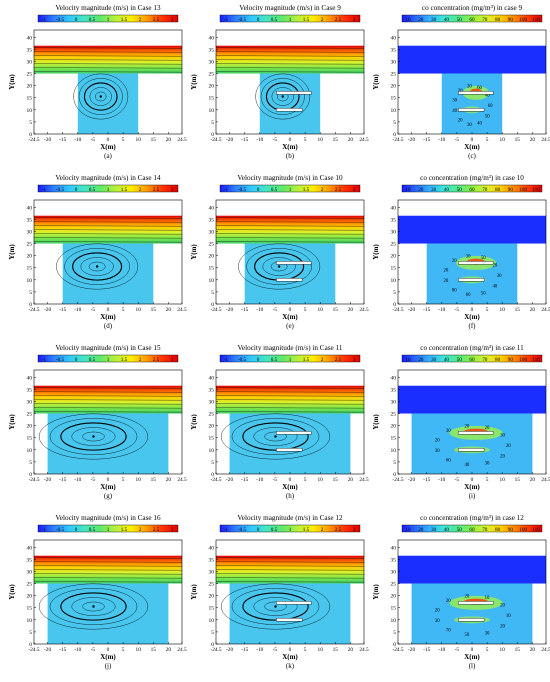  What do you see at coordinates (44, 530) in the screenshot?
I see `colorbar-tick-label: -1` at bounding box center [44, 530].